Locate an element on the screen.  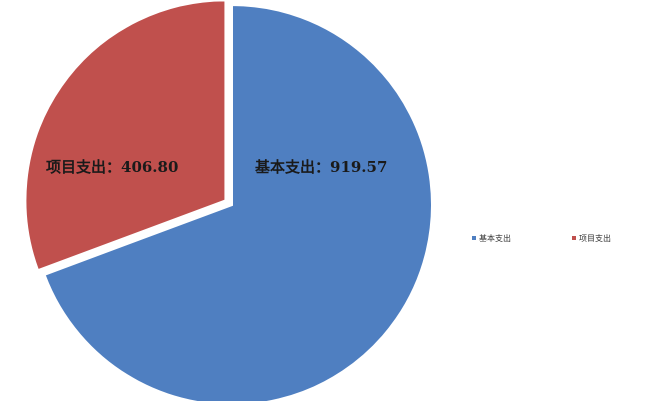
slice-label-project-expenditure: 项目支出：406.80 is located at coordinates (112, 167).